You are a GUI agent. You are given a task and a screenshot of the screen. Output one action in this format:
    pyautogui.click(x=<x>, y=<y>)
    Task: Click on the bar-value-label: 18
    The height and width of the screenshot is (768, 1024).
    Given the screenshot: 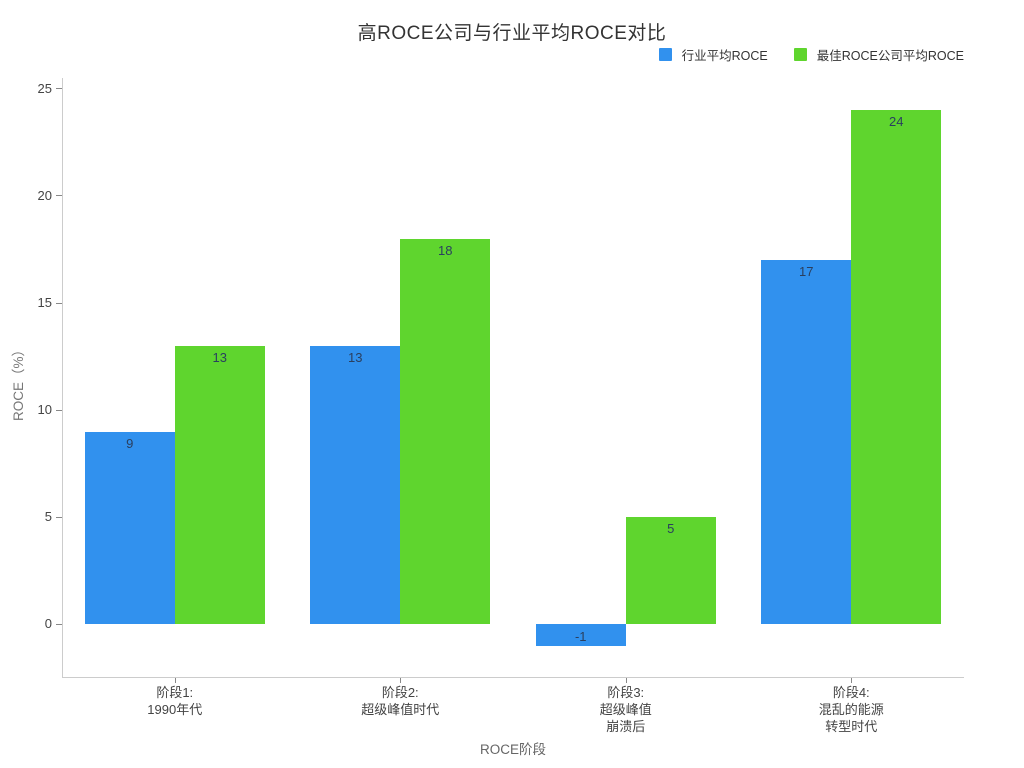 What is the action you would take?
    pyautogui.click(x=445, y=250)
    